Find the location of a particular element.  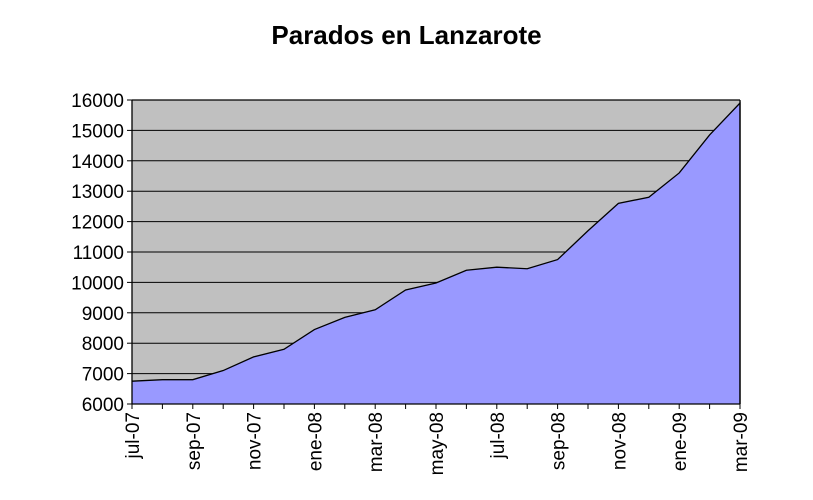

y-tick-label: 14000 is located at coordinates (97, 162).